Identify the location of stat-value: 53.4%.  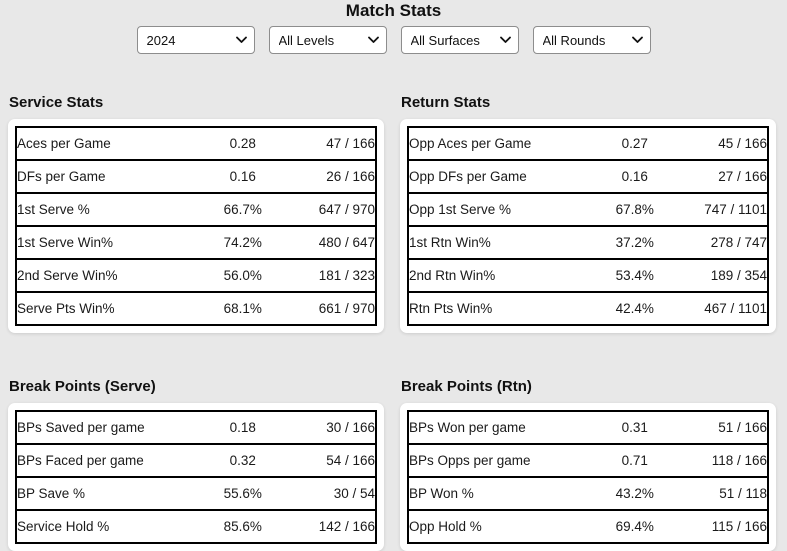
(635, 275).